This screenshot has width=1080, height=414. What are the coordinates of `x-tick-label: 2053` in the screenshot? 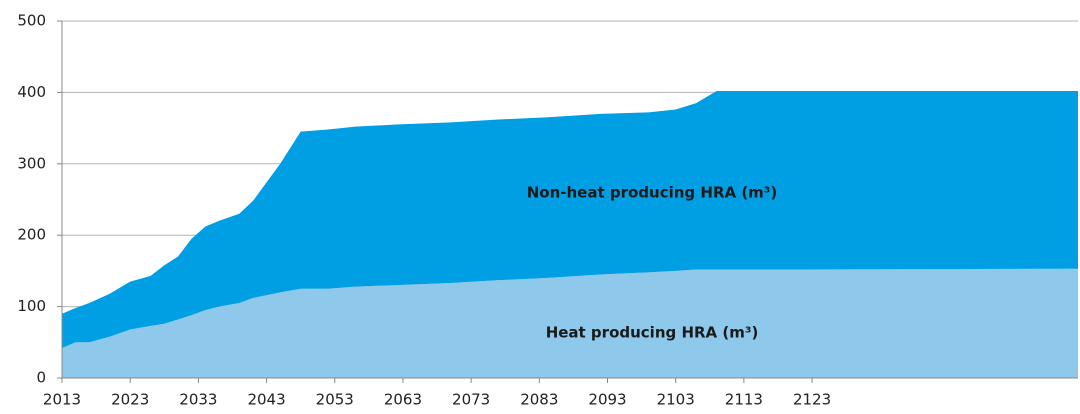 It's located at (335, 400).